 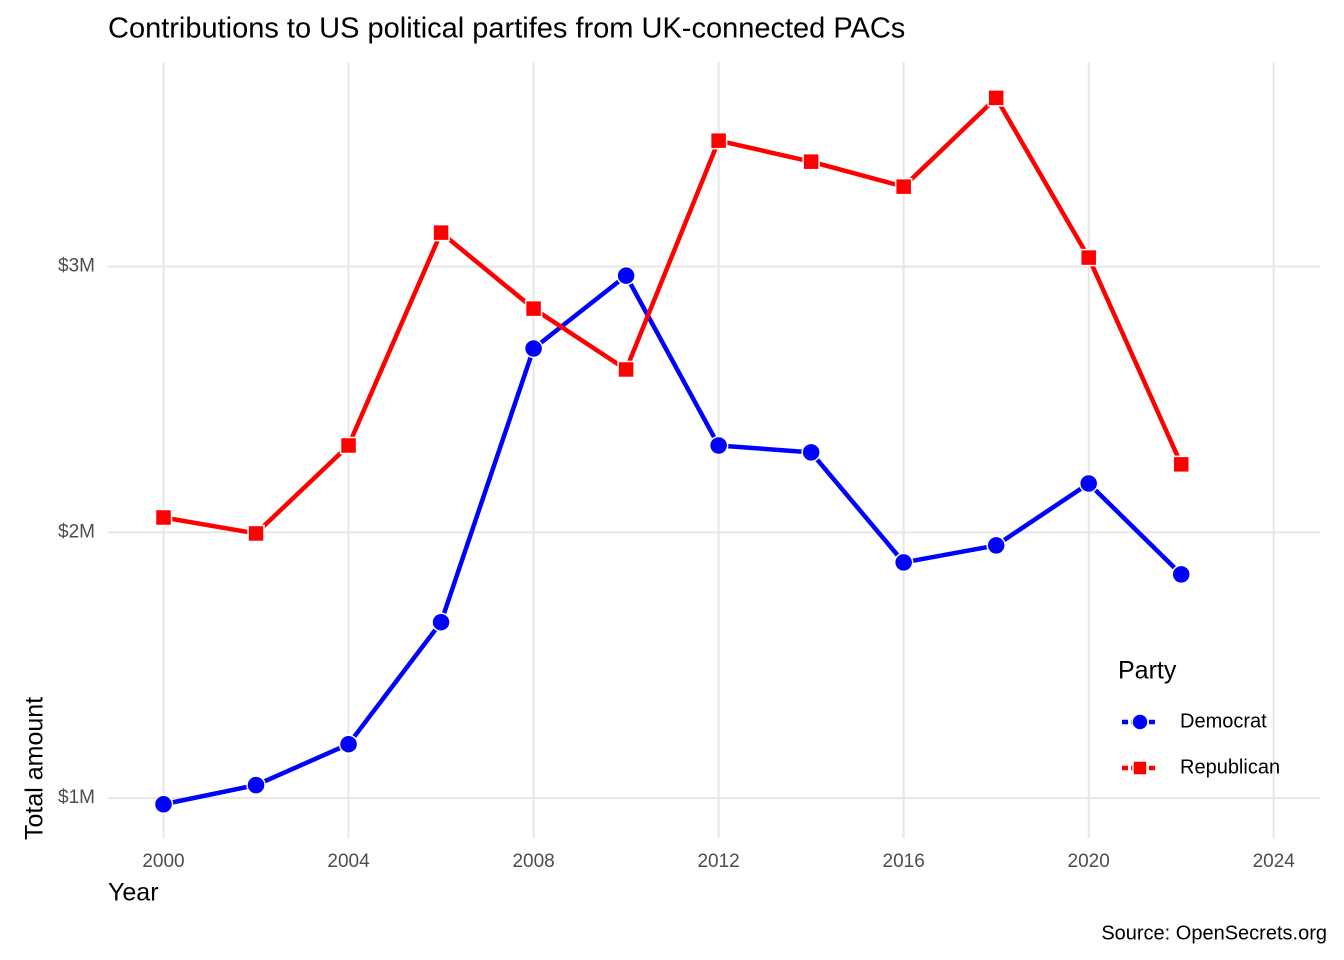 What do you see at coordinates (1223, 721) in the screenshot?
I see `legend-label: Democrat` at bounding box center [1223, 721].